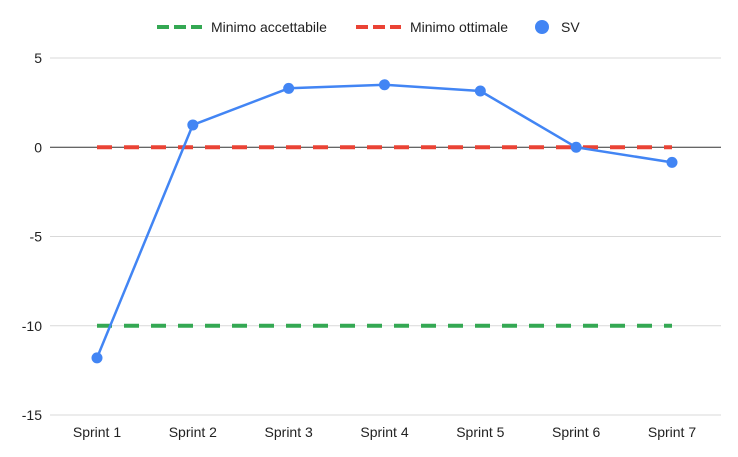 The height and width of the screenshot is (457, 738). I want to click on x-tick-label: Sprint 5, so click(480, 432).